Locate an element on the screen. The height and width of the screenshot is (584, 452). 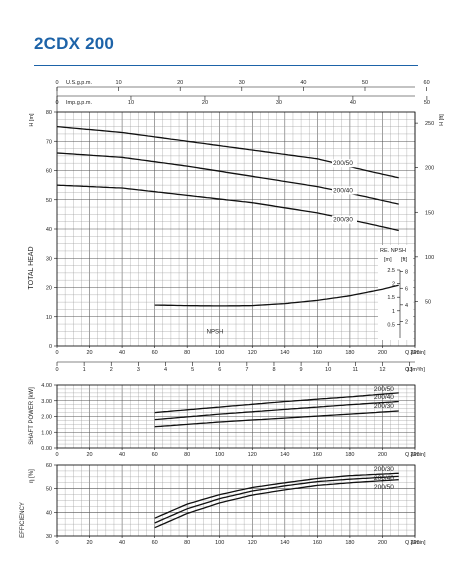
head-series-label-200-50-bg is located at coordinates (344, 163).